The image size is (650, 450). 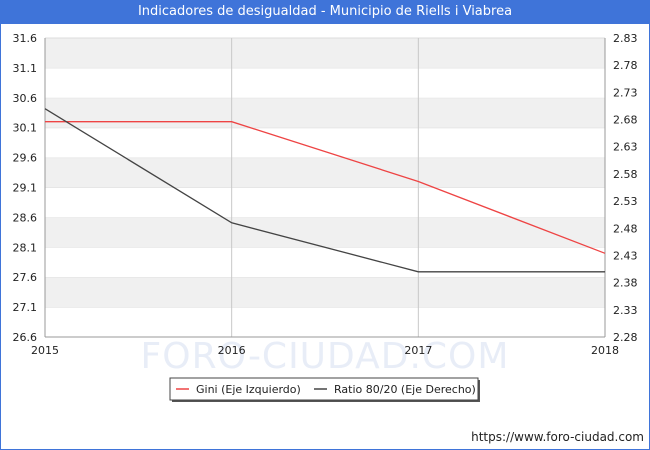 I want to click on right-tick-label: 2.38, so click(x=625, y=283).